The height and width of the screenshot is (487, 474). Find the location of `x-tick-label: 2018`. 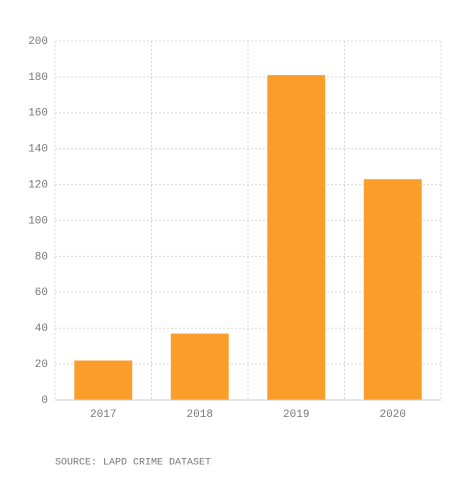

x-tick-label: 2018 is located at coordinates (200, 415).